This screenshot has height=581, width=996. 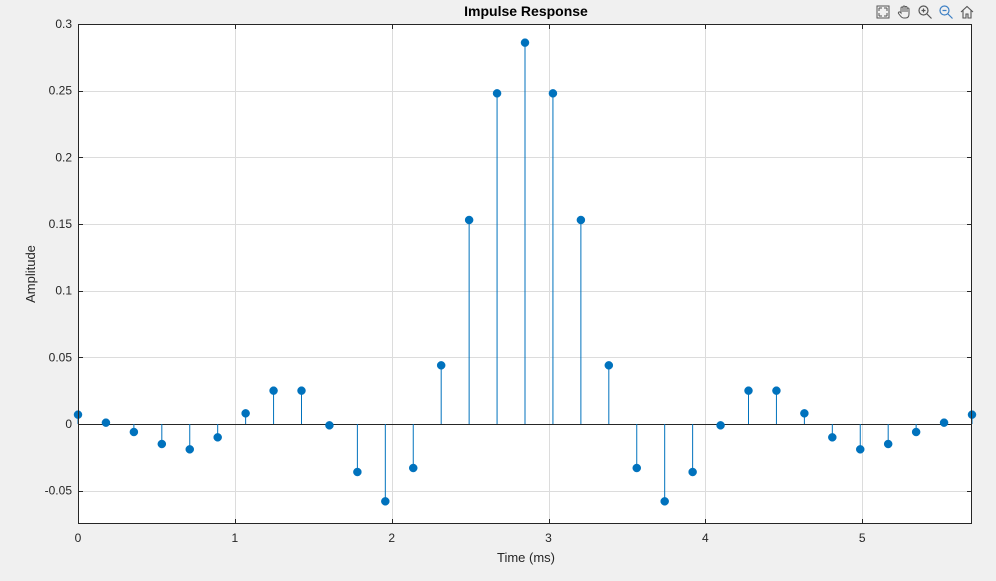 I want to click on y-tick-label: 0, so click(x=68, y=424).